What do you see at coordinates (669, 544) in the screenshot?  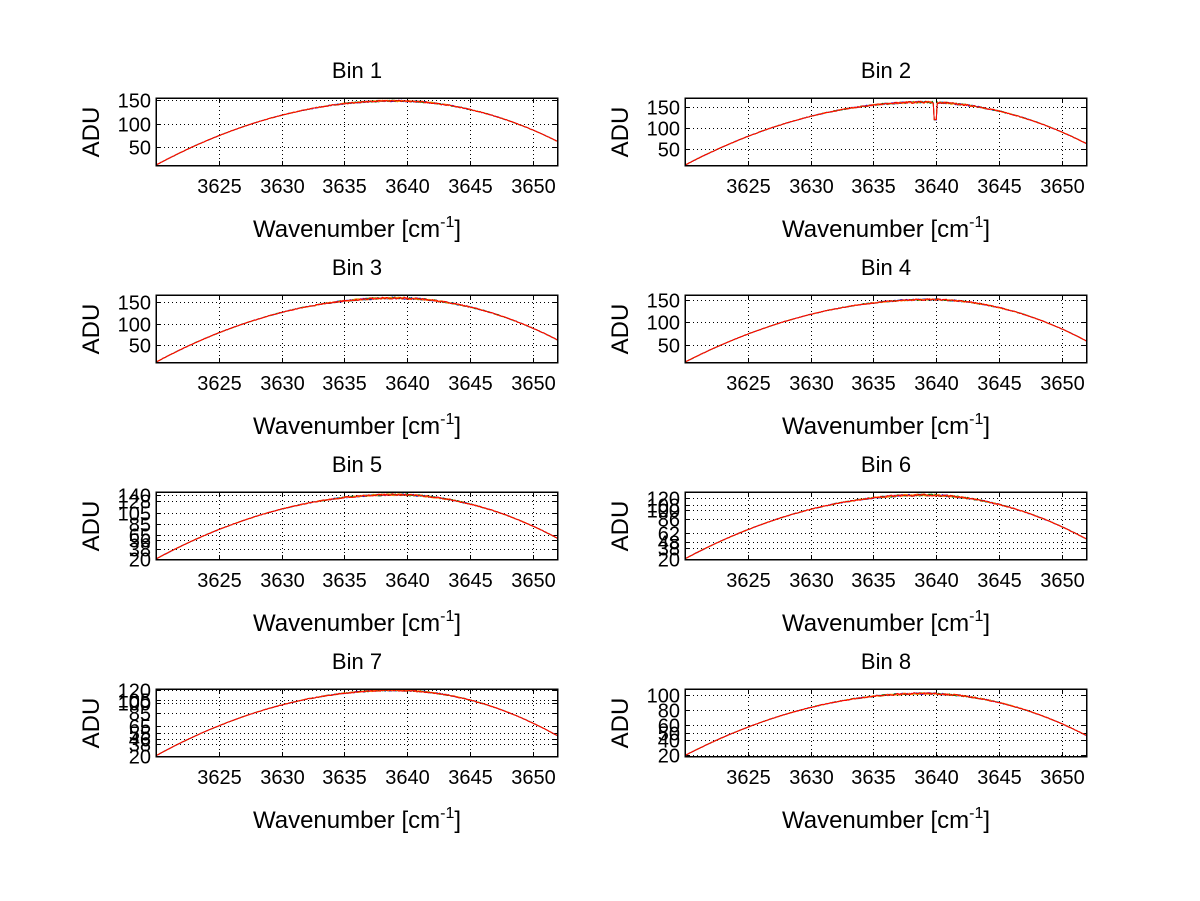 I see `y-tick-label: 48` at bounding box center [669, 544].